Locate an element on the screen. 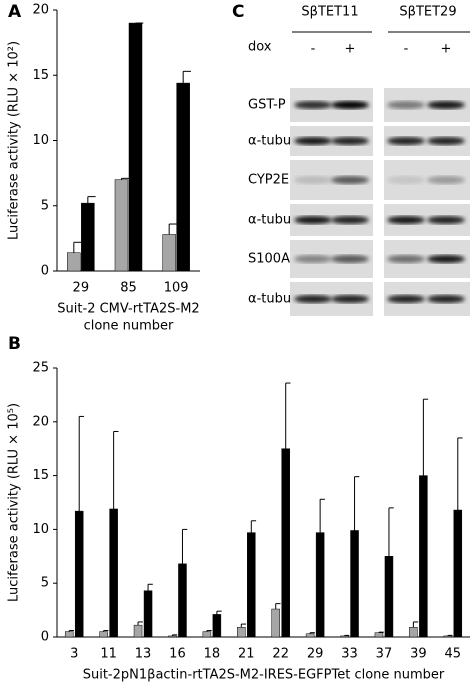 The width and height of the screenshot is (474, 689). x-tick-label: 21 is located at coordinates (246, 654).